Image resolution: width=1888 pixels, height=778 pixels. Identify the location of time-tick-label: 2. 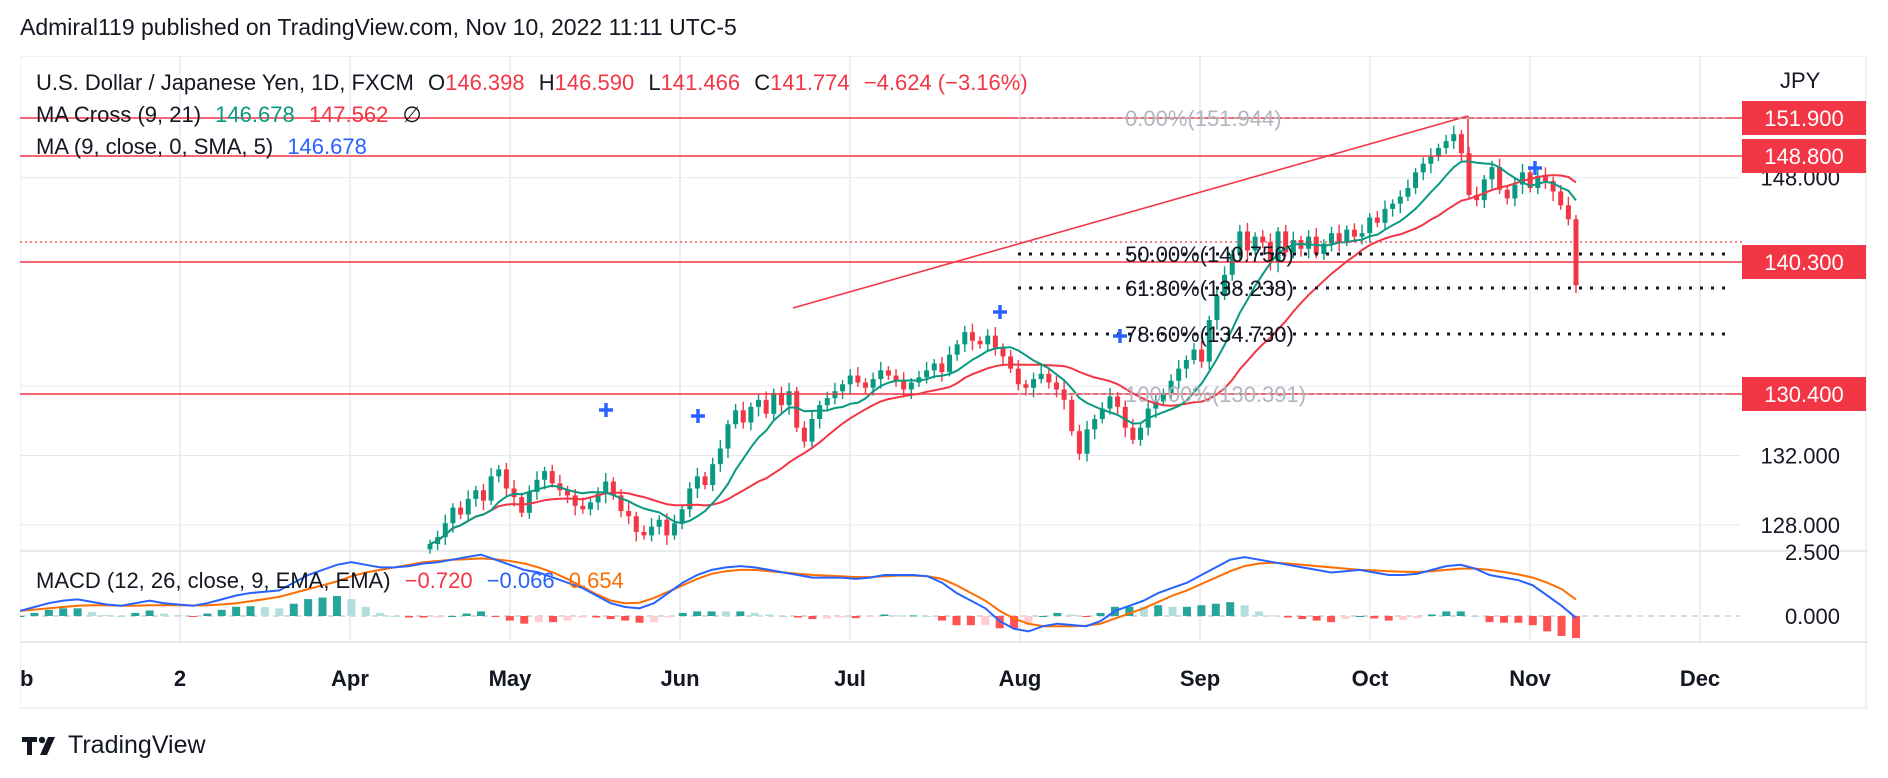
(180, 678).